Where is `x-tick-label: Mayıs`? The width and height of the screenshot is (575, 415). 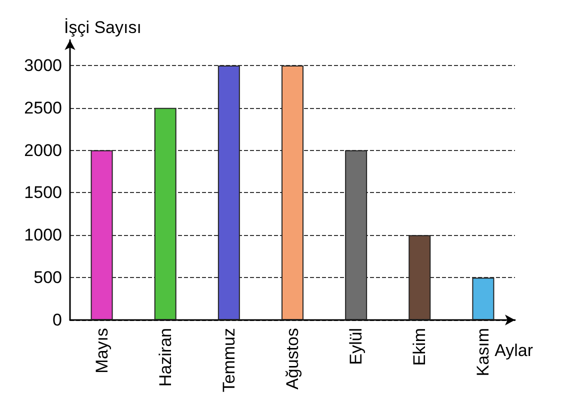 x-tick-label: Mayıs is located at coordinates (102, 351).